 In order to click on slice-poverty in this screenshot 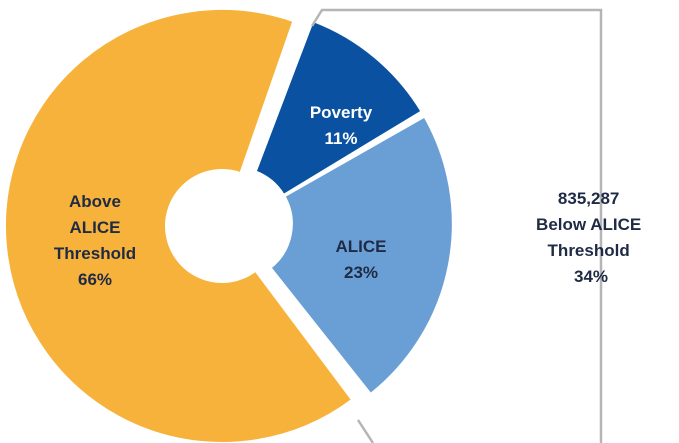, I will do `click(338, 108)`.